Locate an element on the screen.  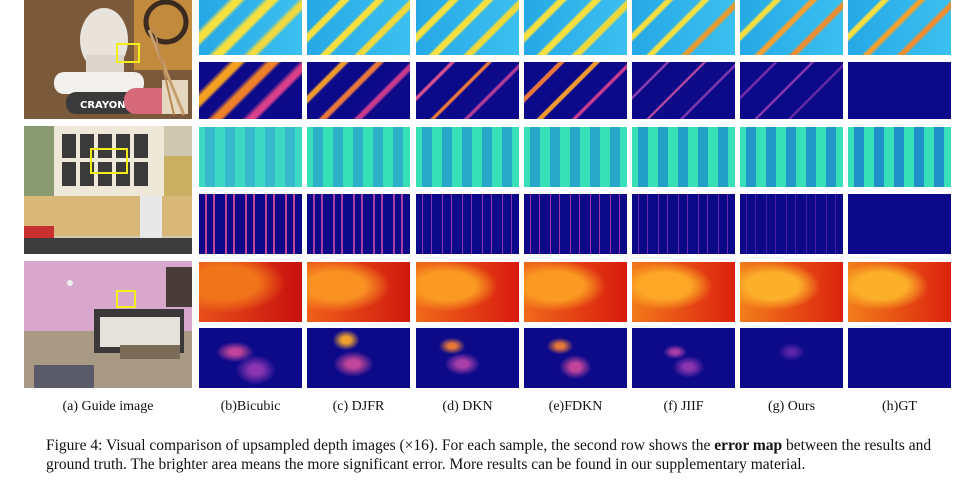
label-fdkn: (e)FDKN is located at coordinates (575, 406).